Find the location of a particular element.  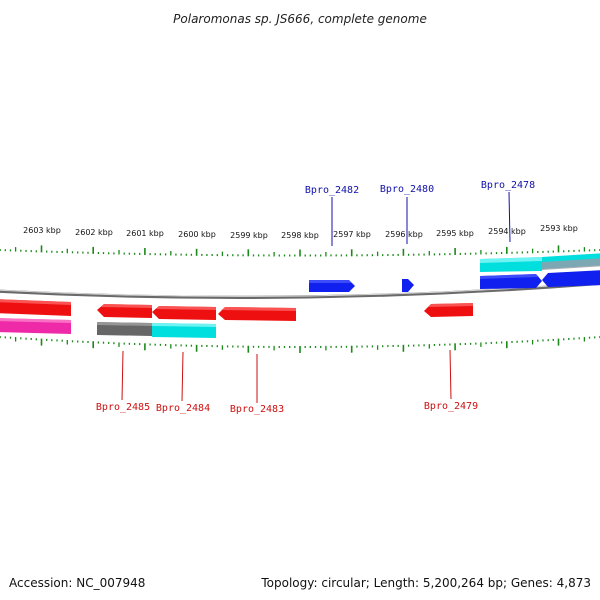

scale-label-2603: 2603 kbp is located at coordinates (42, 230).